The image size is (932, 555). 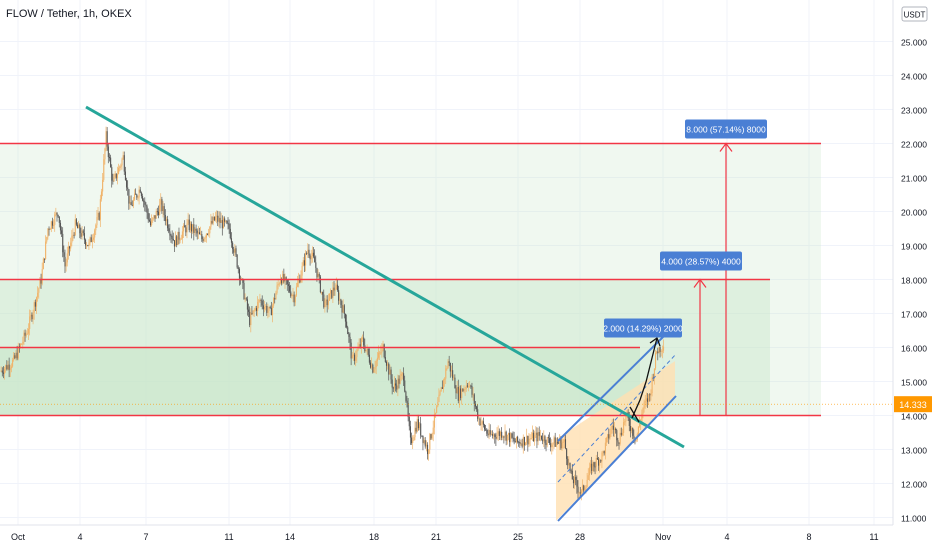 What do you see at coordinates (914, 14) in the screenshot?
I see `currency-badge` at bounding box center [914, 14].